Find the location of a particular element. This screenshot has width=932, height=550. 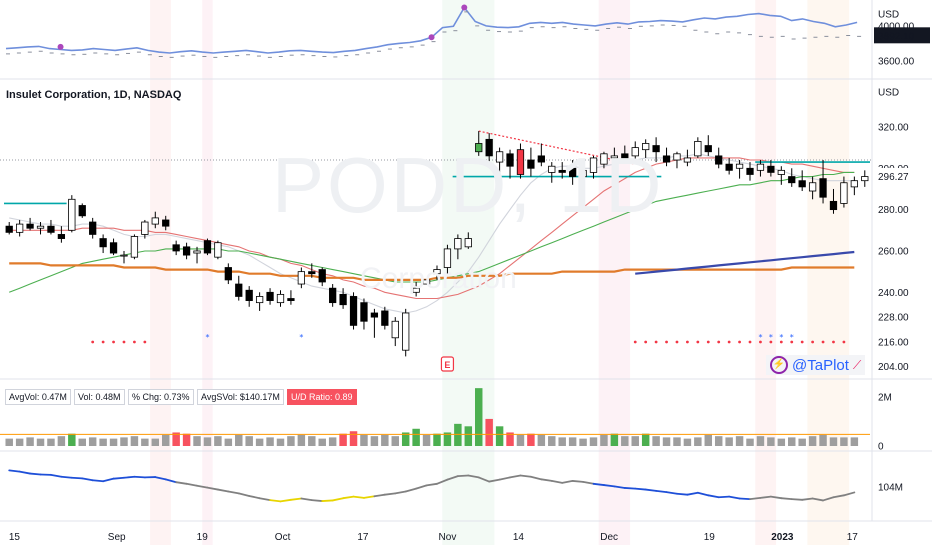

rs-pane is located at coordinates (432, 486).